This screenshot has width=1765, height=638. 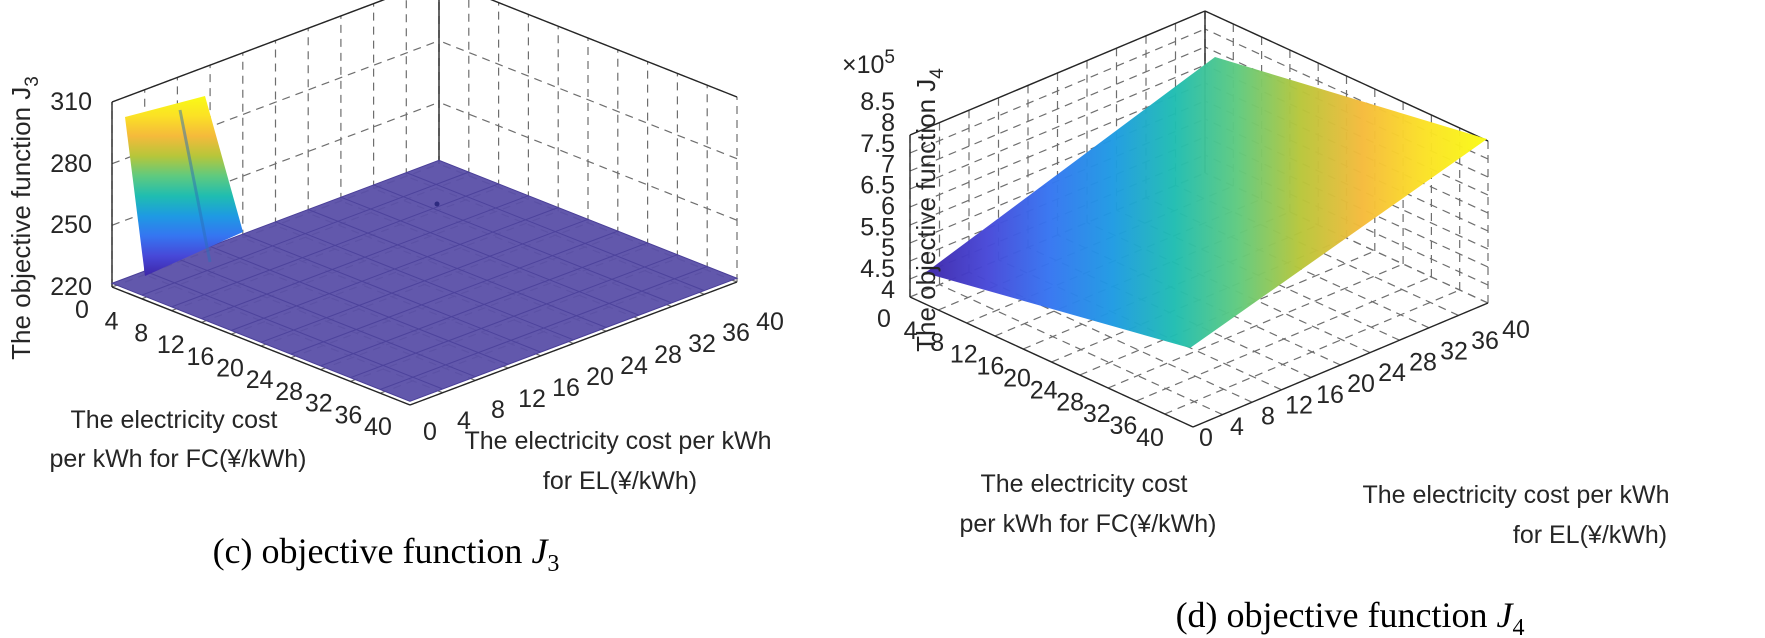 I want to click on x-tick-label: 20, so click(x=600, y=377).